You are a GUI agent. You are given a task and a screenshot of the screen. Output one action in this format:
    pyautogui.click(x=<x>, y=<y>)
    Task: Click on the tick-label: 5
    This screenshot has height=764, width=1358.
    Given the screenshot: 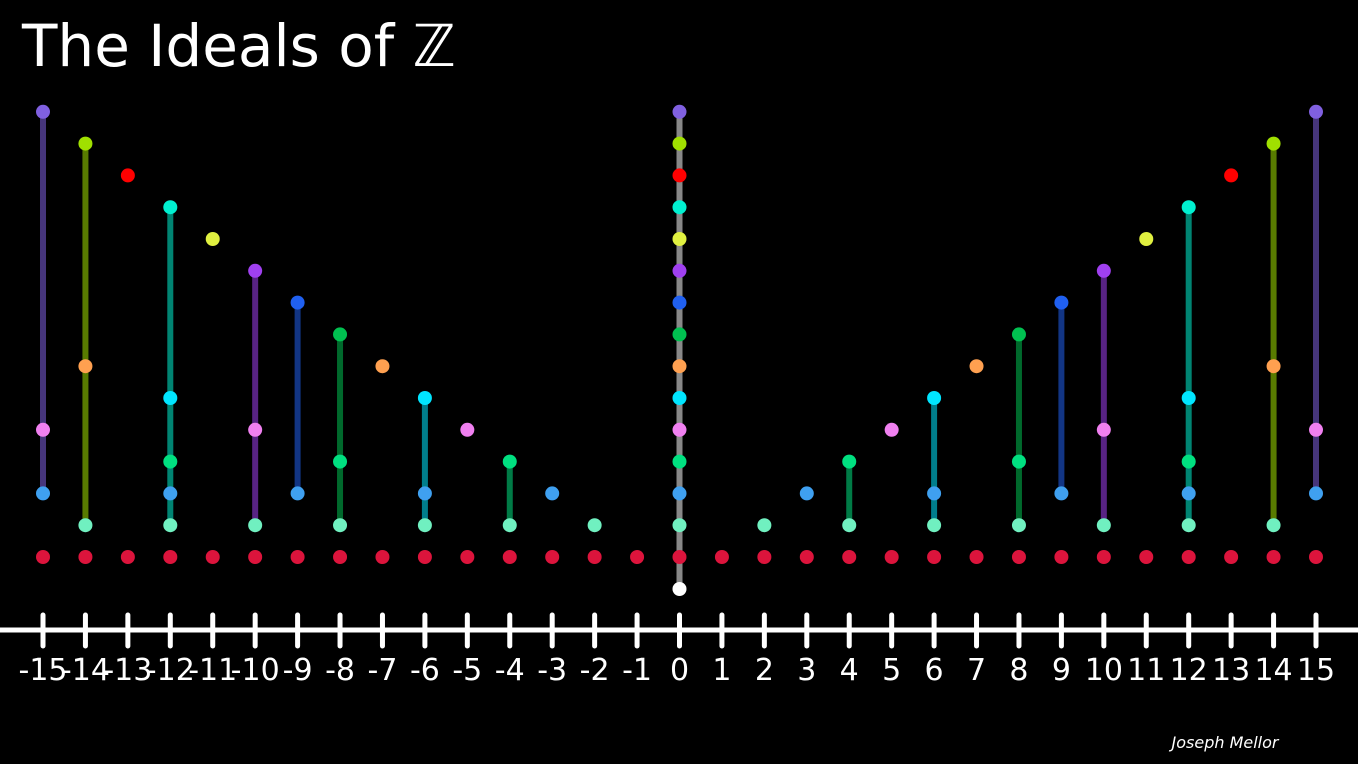 What is the action you would take?
    pyautogui.click(x=891, y=670)
    